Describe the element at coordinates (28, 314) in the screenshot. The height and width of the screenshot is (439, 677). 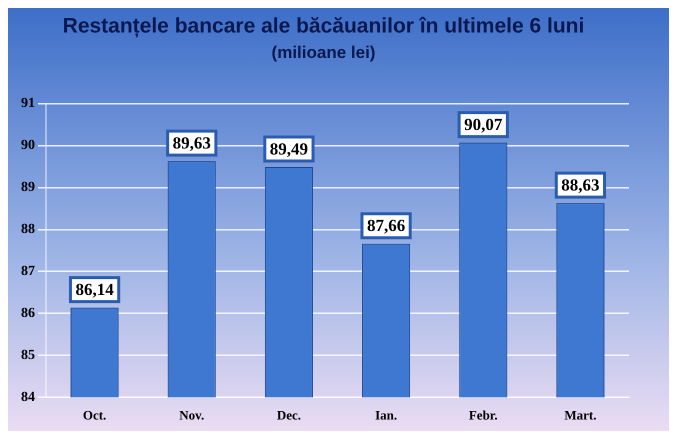
I see `y-tick-label: 86` at that location.